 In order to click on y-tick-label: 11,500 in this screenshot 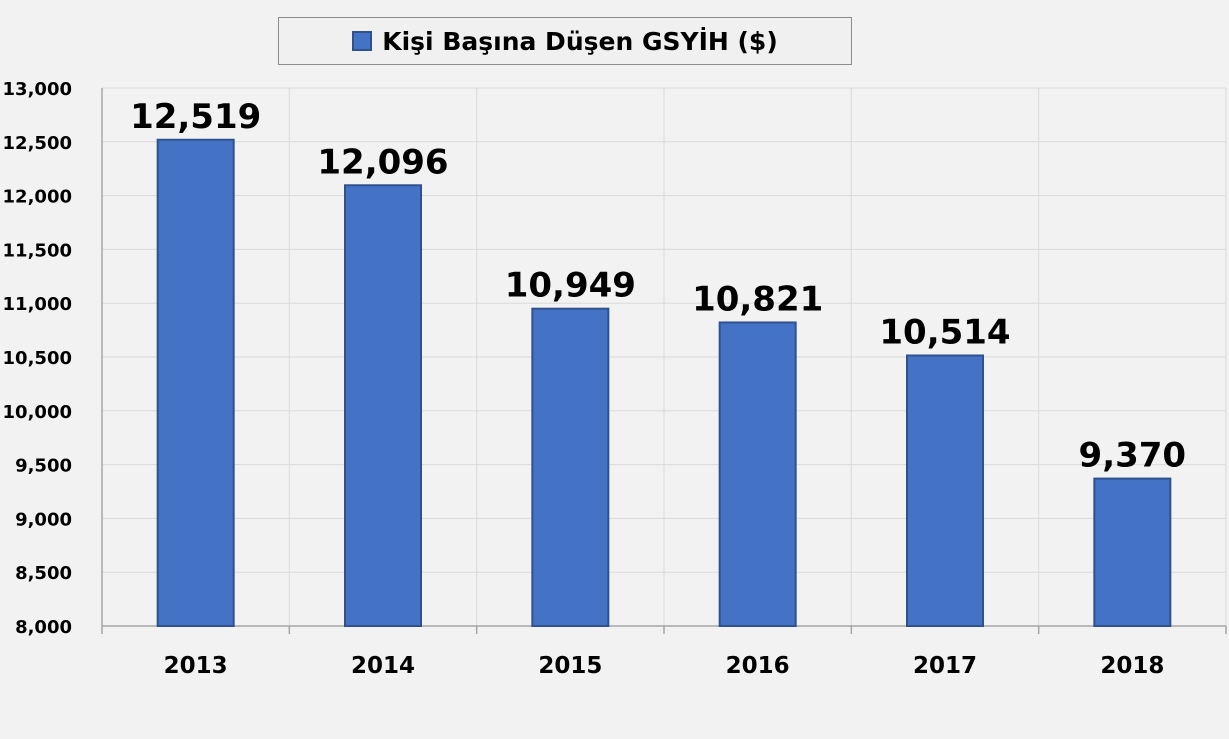, I will do `click(37, 250)`.